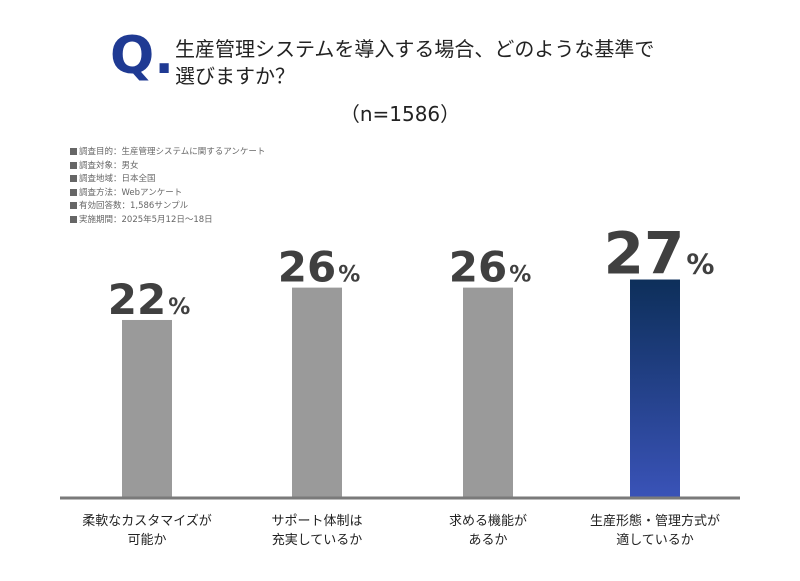  What do you see at coordinates (167, 180) in the screenshot?
I see `survey-region: 調査地域：日本全国` at bounding box center [167, 180].